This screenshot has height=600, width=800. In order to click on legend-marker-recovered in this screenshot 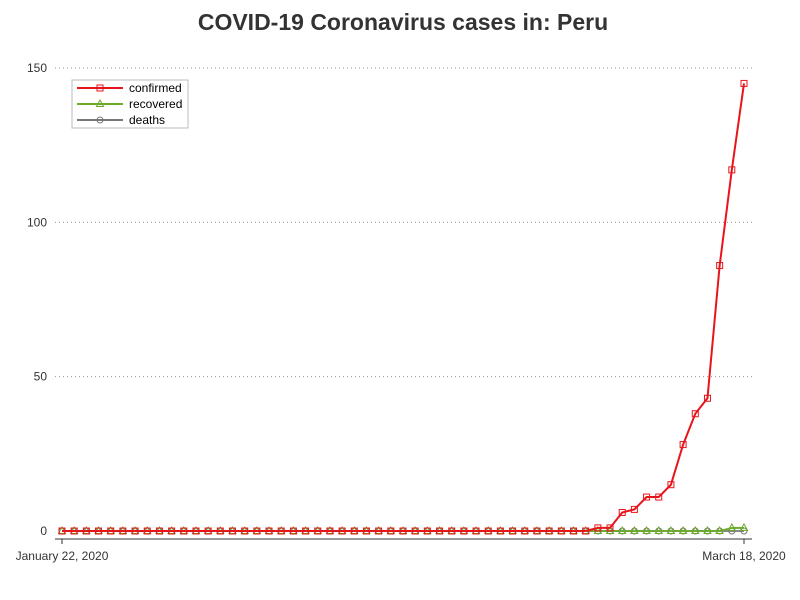, I will do `click(100, 102)`.